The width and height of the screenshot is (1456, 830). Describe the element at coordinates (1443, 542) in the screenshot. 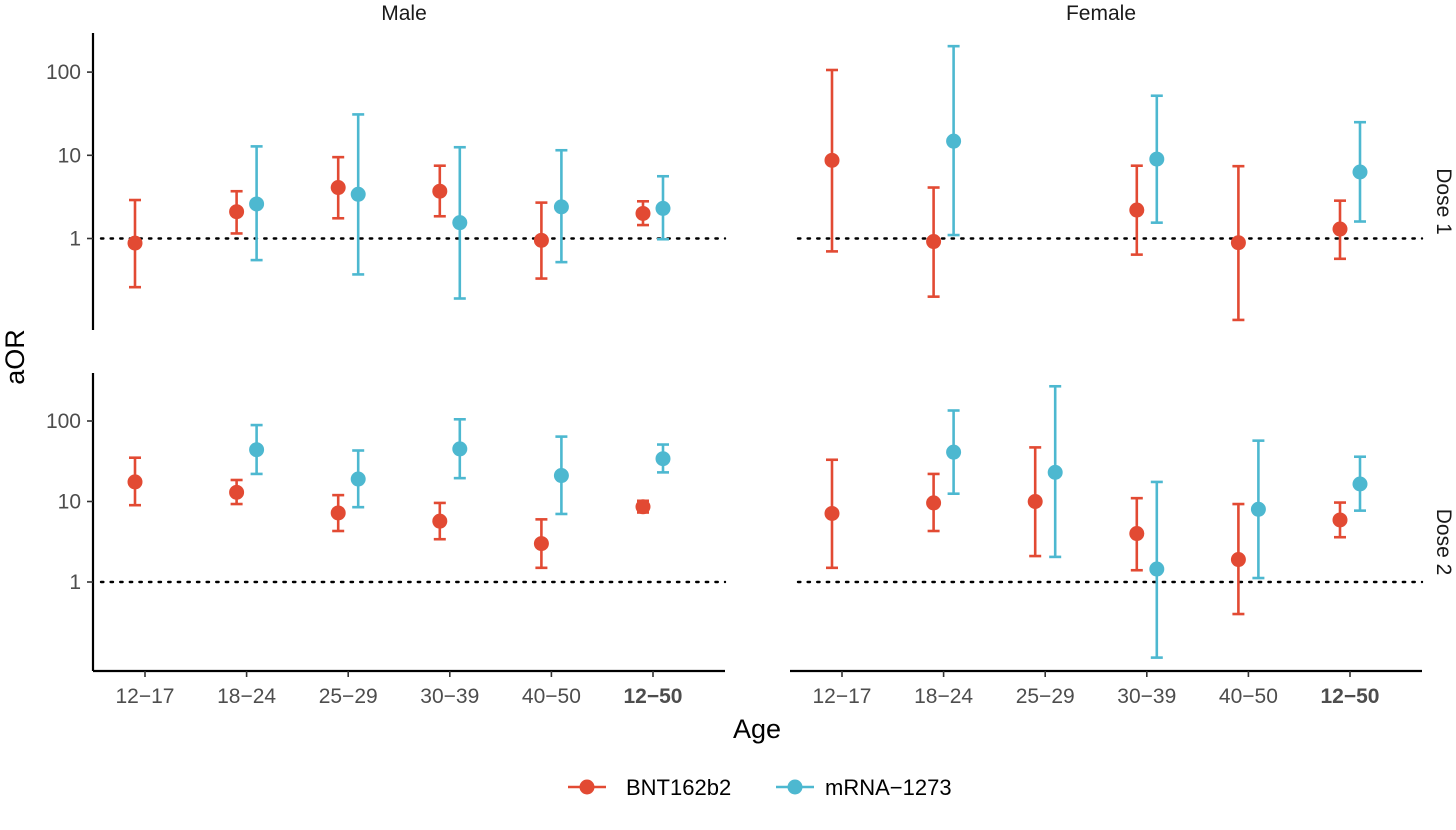

I see `row-strip-label: Dose 2` at that location.